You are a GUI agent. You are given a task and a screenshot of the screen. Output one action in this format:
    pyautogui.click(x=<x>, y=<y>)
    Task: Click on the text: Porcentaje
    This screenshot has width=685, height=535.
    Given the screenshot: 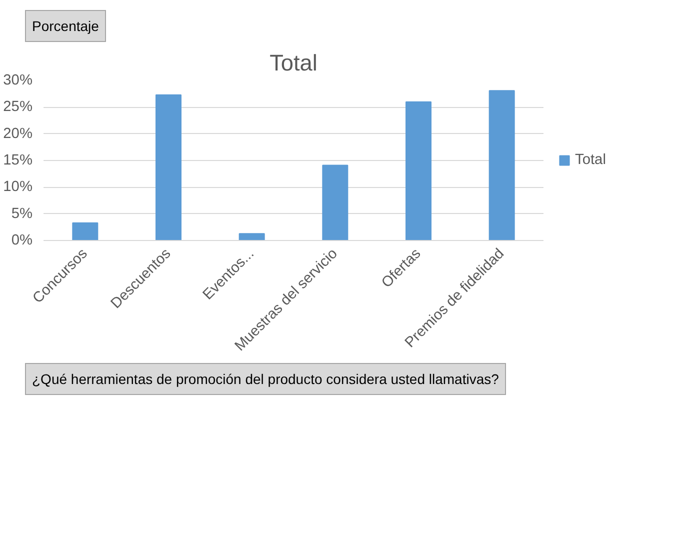 What is the action you would take?
    pyautogui.click(x=65, y=26)
    